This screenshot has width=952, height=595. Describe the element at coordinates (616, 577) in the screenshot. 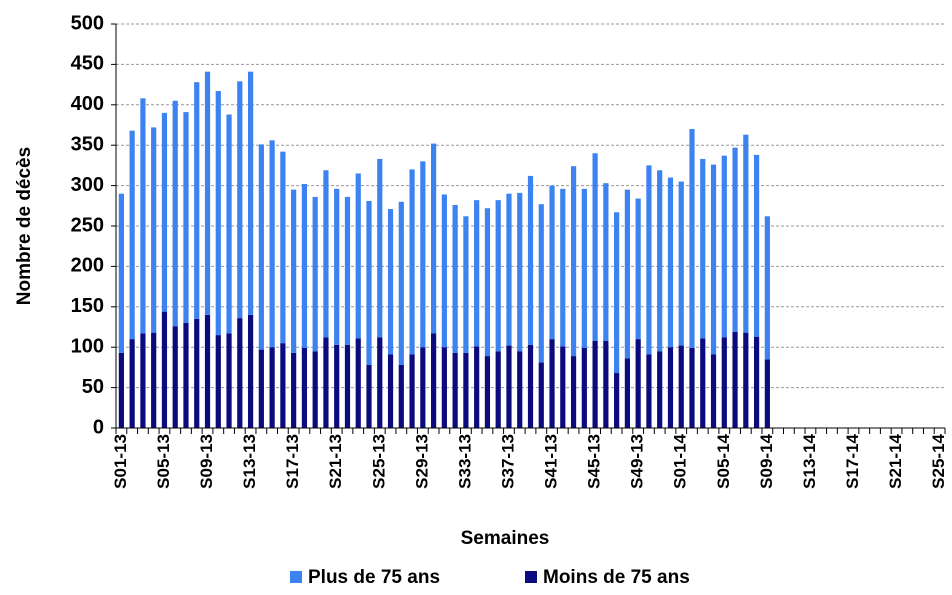

I see `legend-label: Moins de 75 ans` at that location.